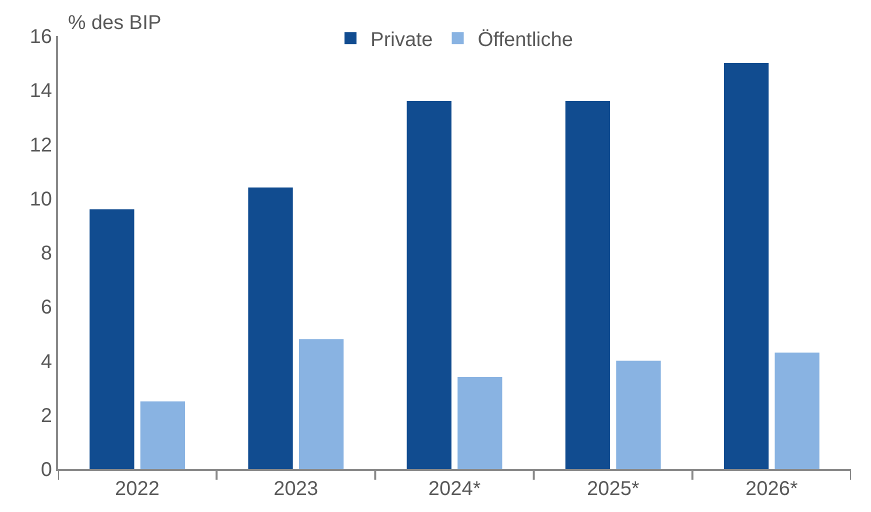 Image resolution: width=871 pixels, height=512 pixels. I want to click on x-tick-label: 2026*, so click(772, 489).